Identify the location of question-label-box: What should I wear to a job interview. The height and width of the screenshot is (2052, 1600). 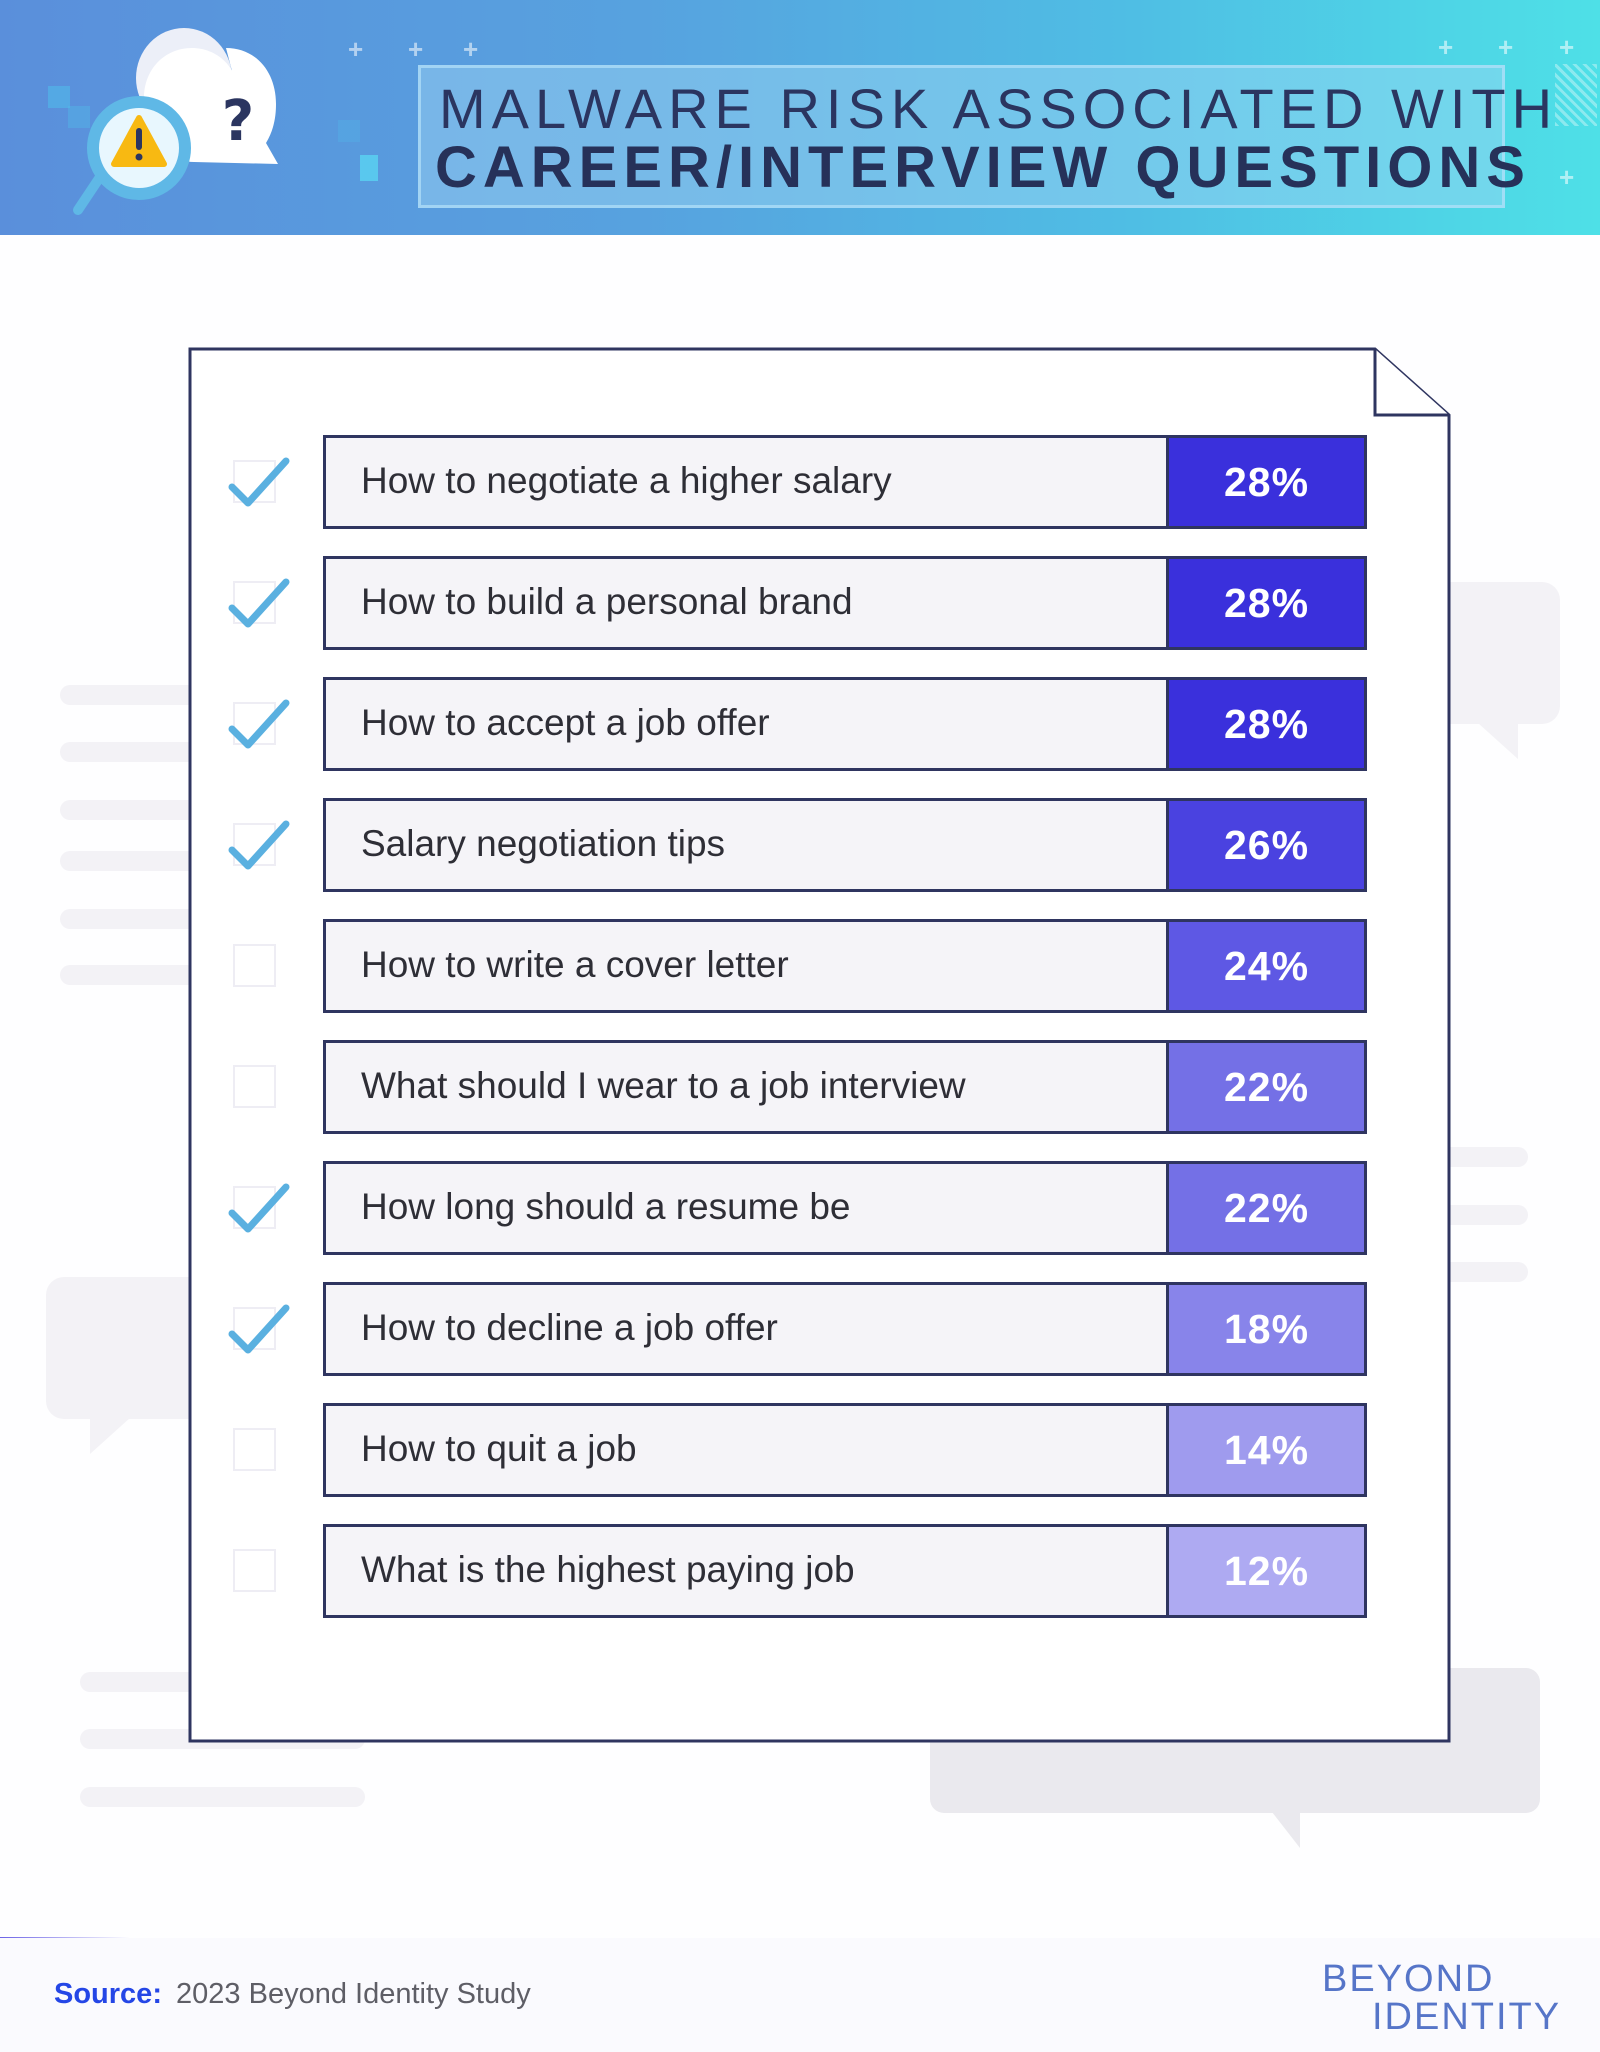
(745, 1087).